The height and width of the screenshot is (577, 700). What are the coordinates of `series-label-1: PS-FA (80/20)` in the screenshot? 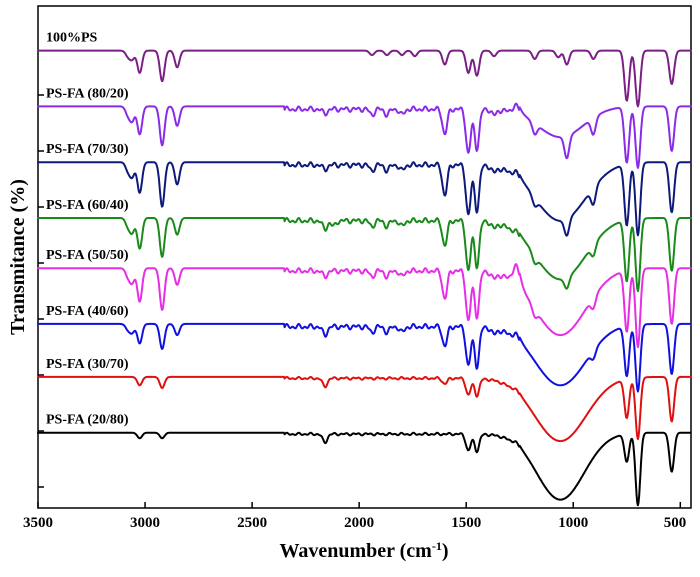 It's located at (87, 93).